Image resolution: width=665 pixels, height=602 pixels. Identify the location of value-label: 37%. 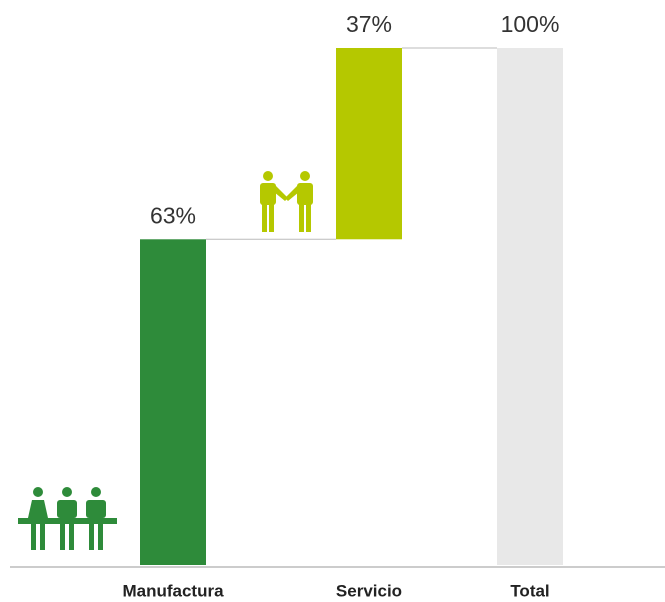
(369, 24).